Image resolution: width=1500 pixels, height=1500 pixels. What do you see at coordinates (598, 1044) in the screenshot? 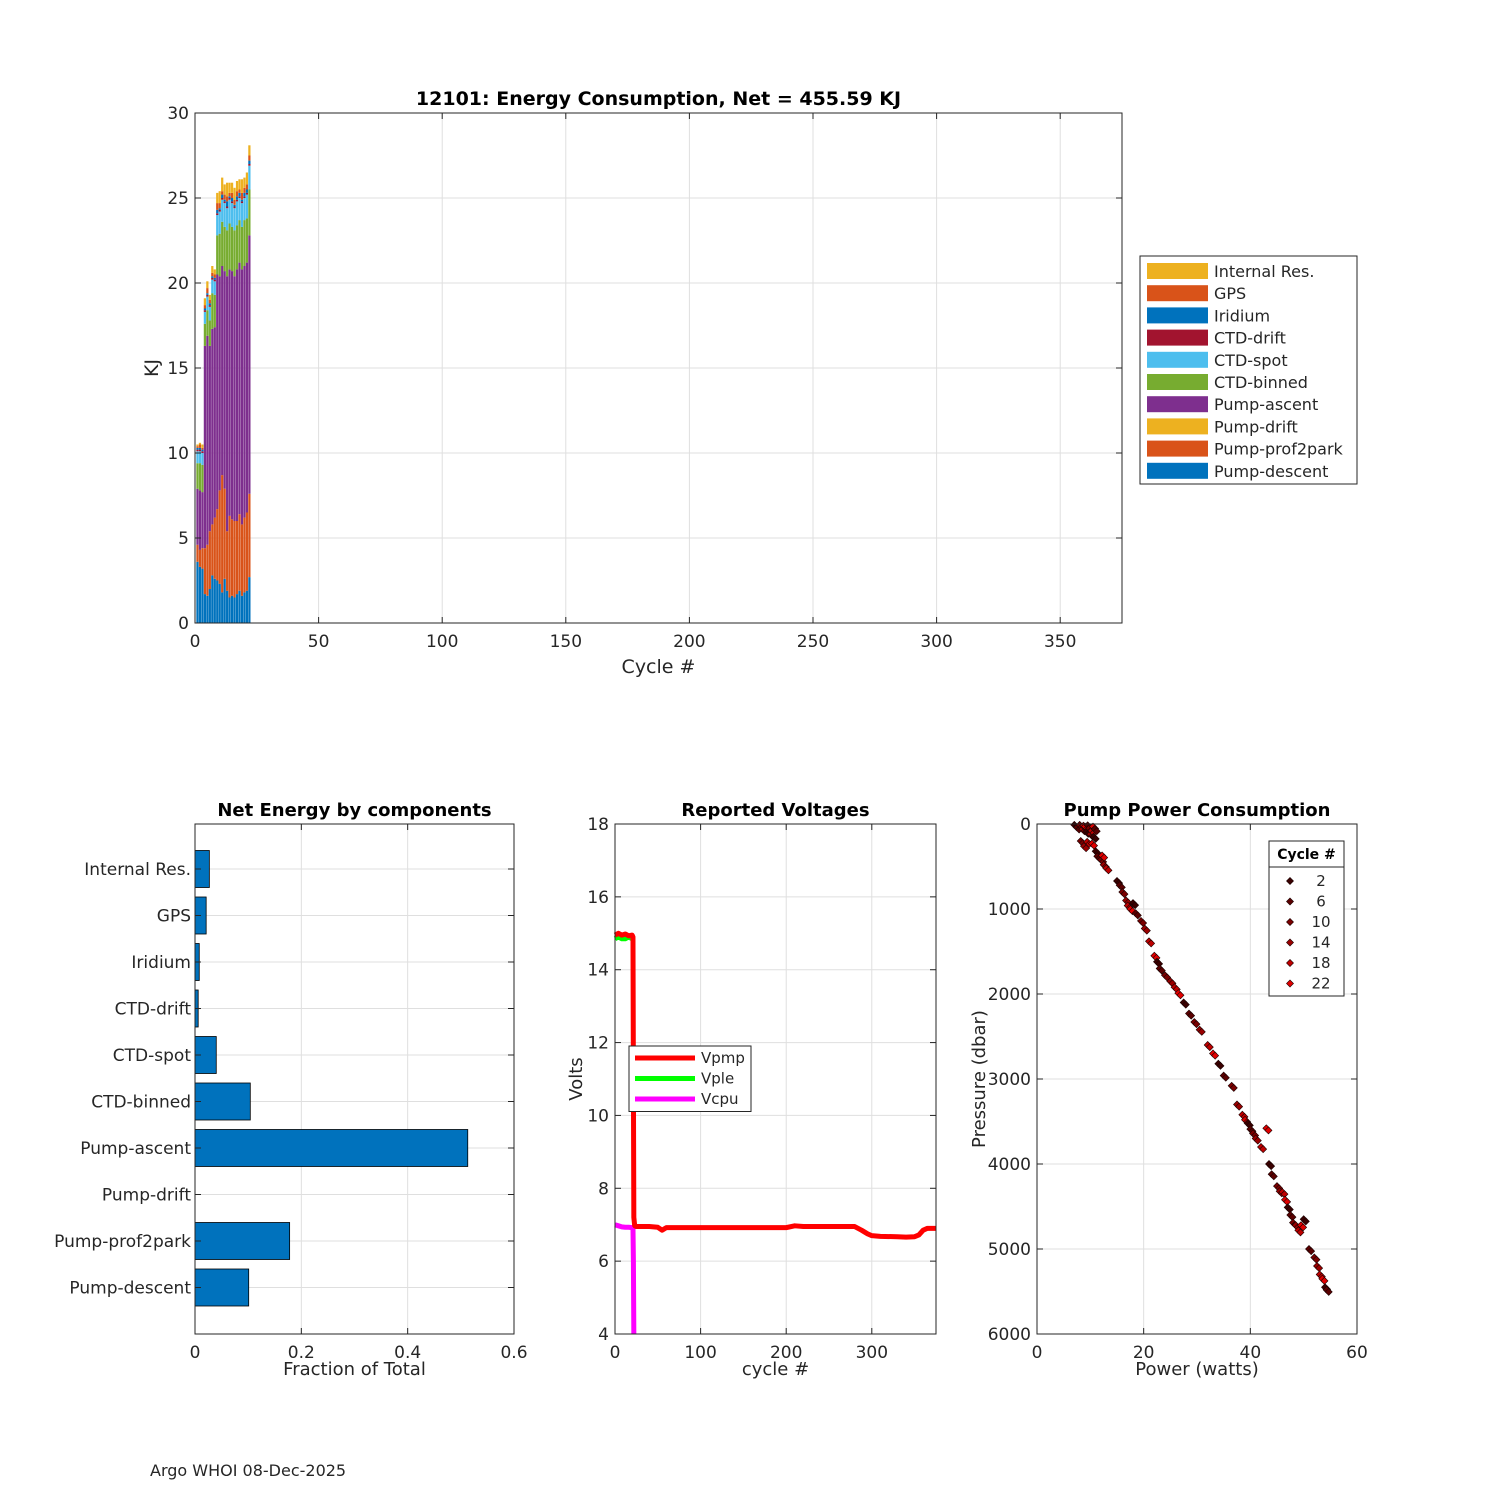
I see `volts-ytick-label: 12` at bounding box center [598, 1044].